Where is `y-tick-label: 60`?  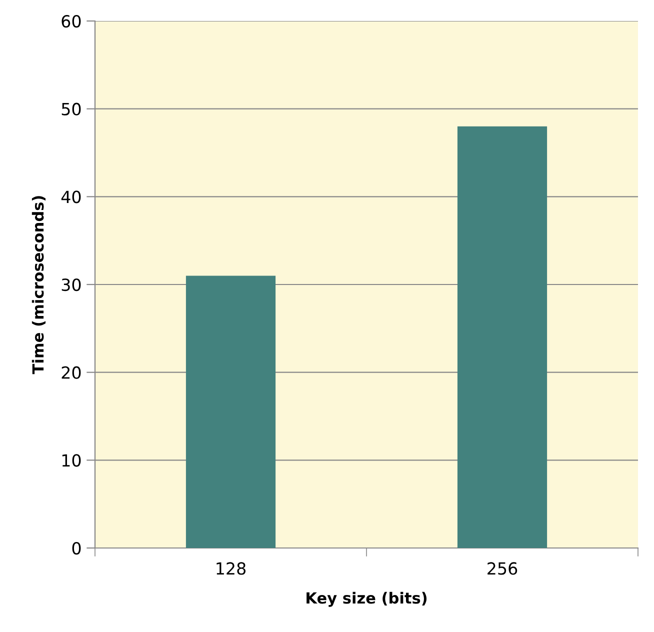 y-tick-label: 60 is located at coordinates (71, 21).